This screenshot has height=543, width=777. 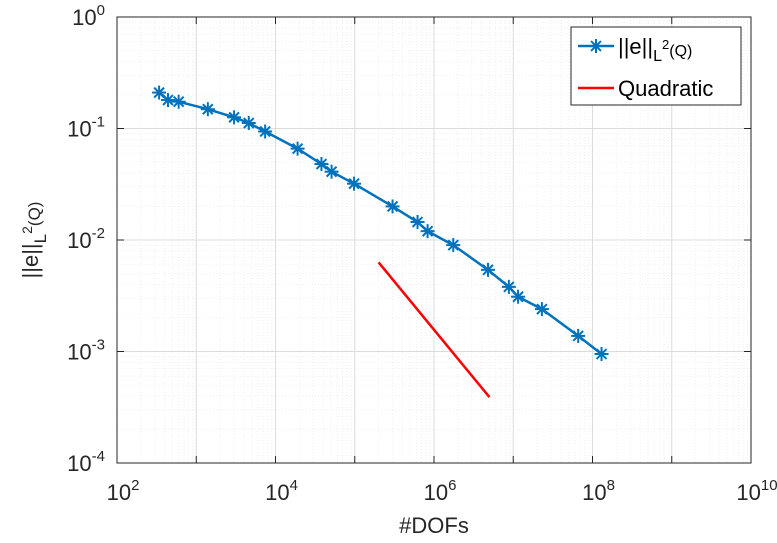 I want to click on legend-marker-error, so click(x=596, y=46).